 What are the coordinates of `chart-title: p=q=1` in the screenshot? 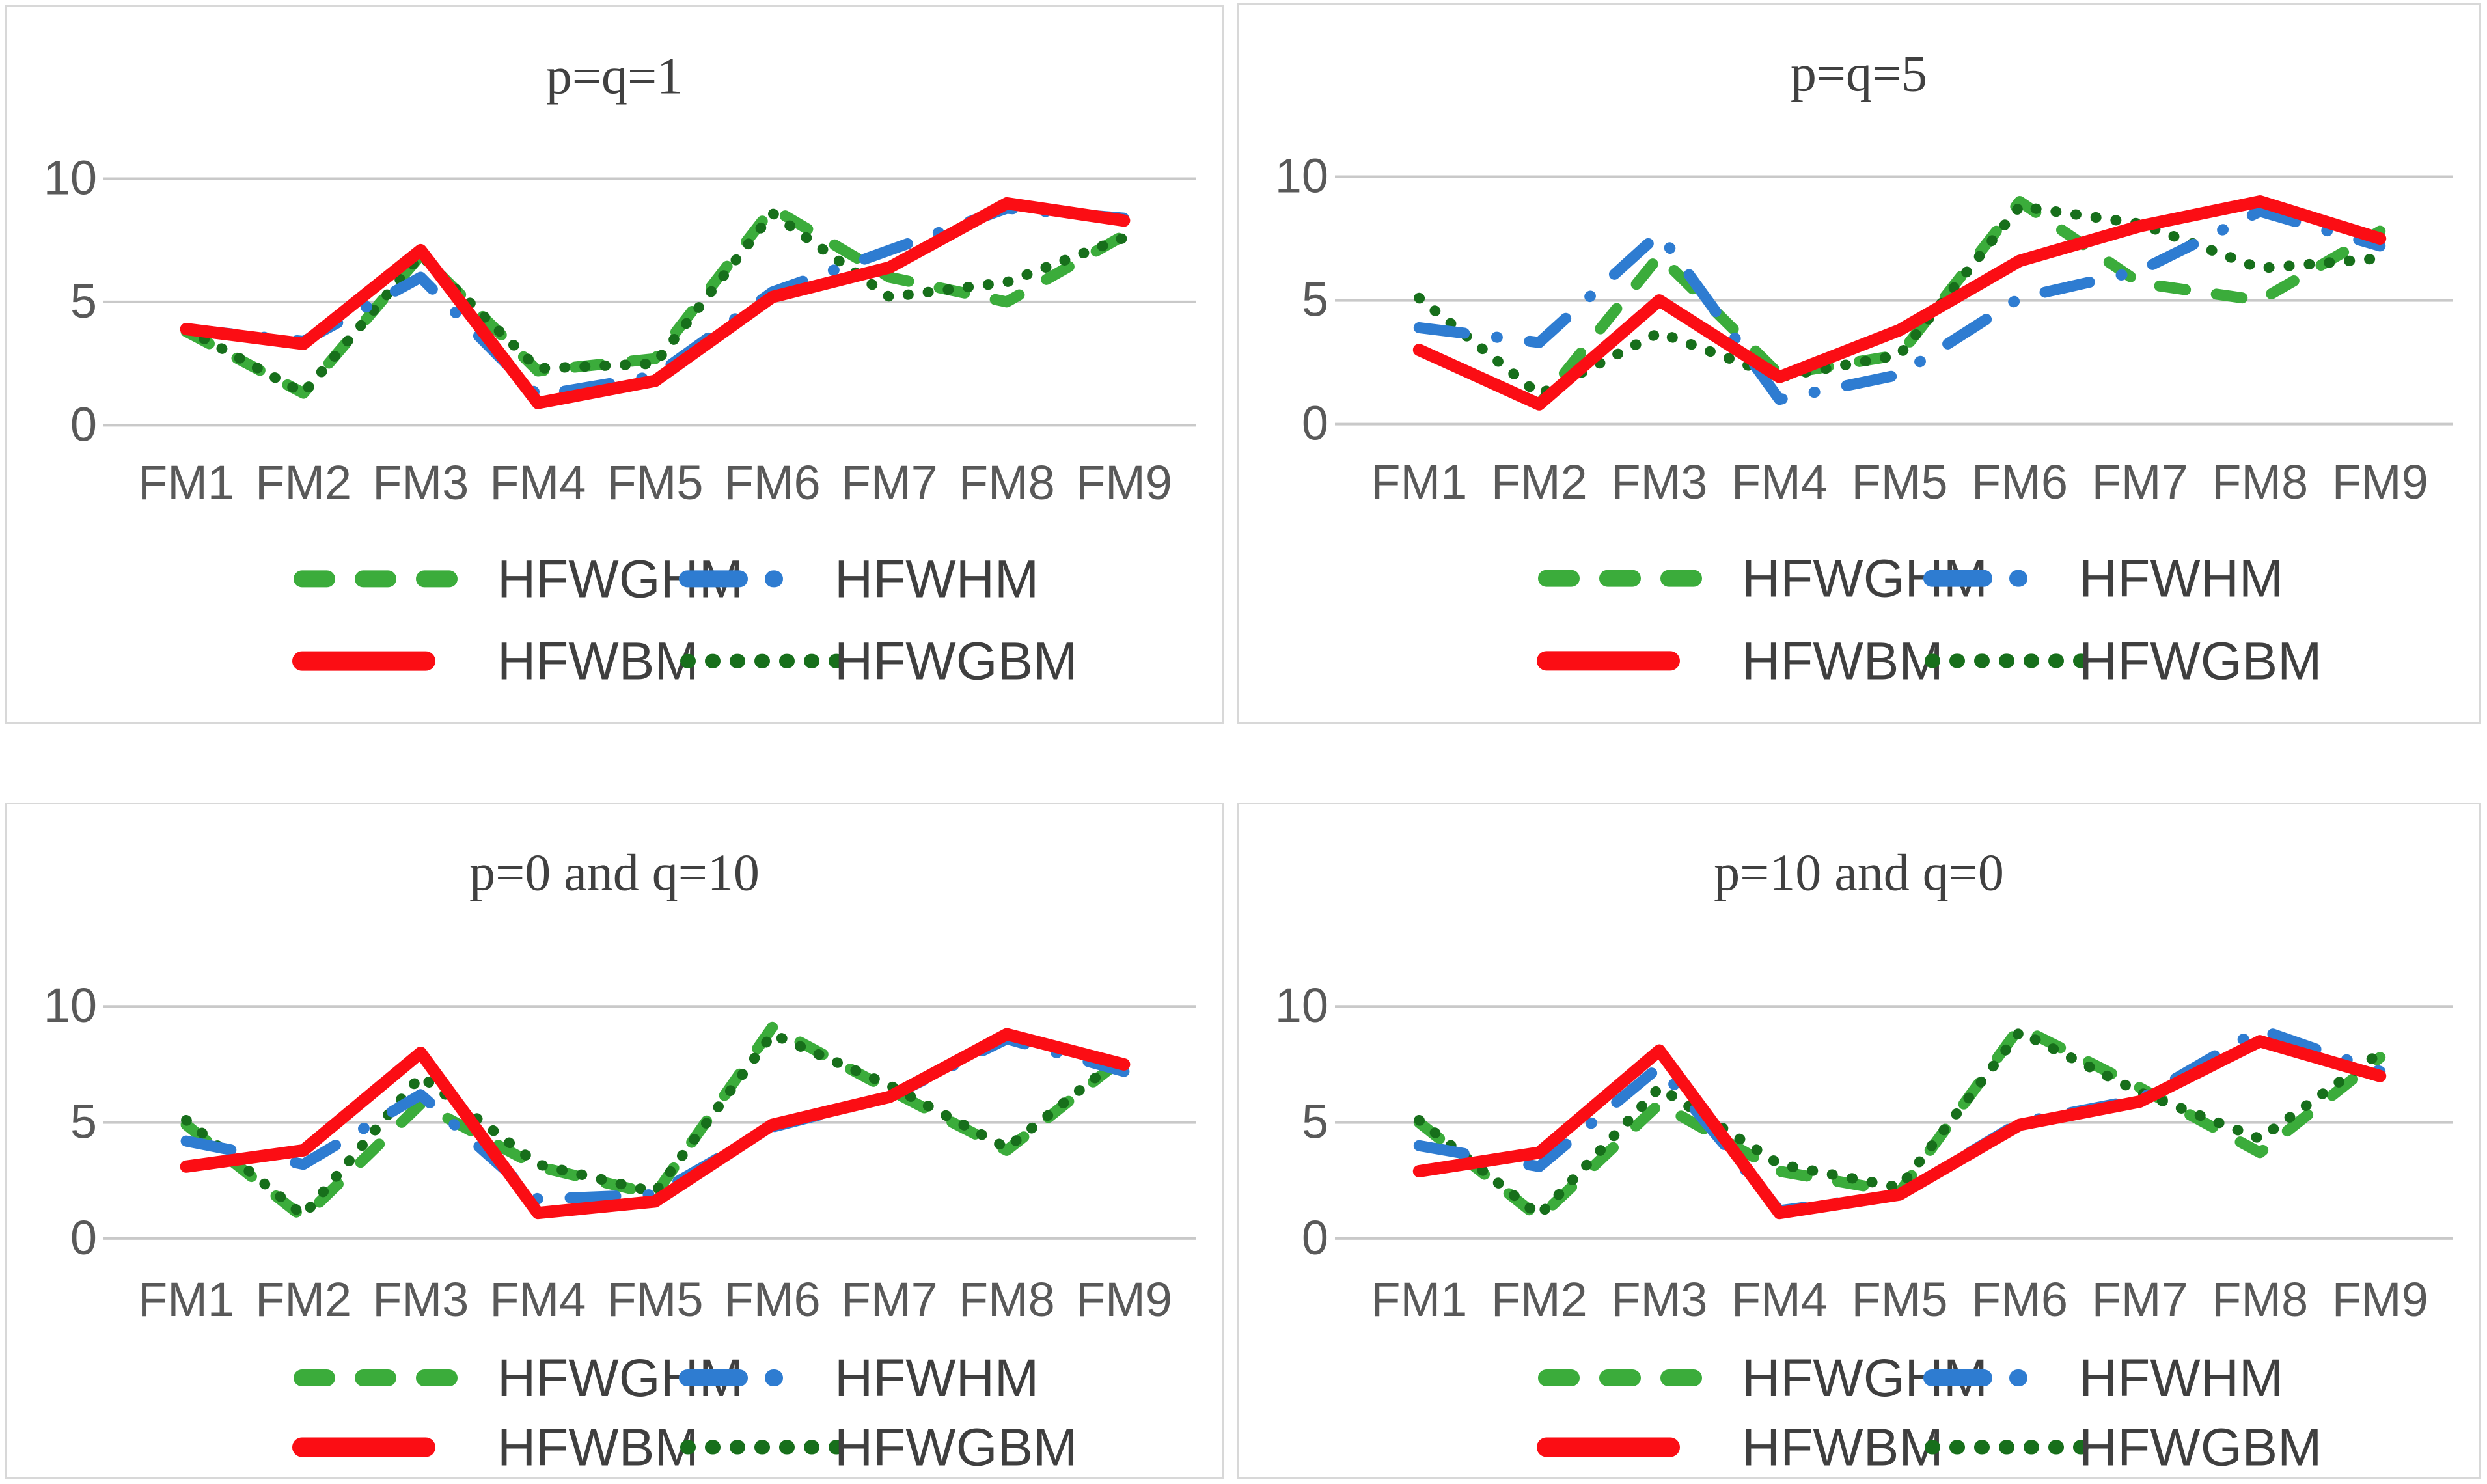 It's located at (614, 76).